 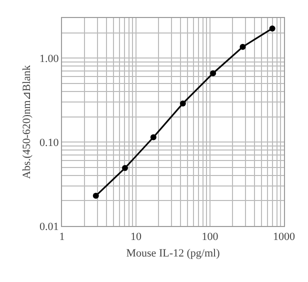 I want to click on y-tick-label: 0.01, so click(x=49, y=226).